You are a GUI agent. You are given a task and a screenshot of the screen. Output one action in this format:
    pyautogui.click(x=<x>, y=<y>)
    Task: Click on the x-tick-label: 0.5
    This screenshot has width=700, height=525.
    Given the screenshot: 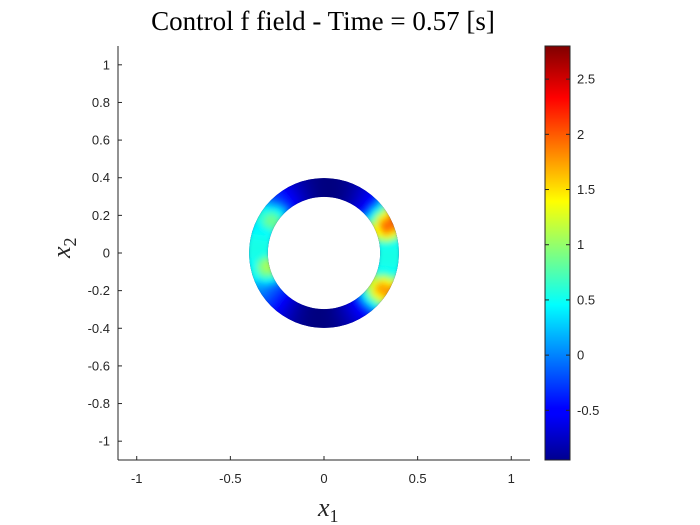 What is the action you would take?
    pyautogui.click(x=418, y=478)
    